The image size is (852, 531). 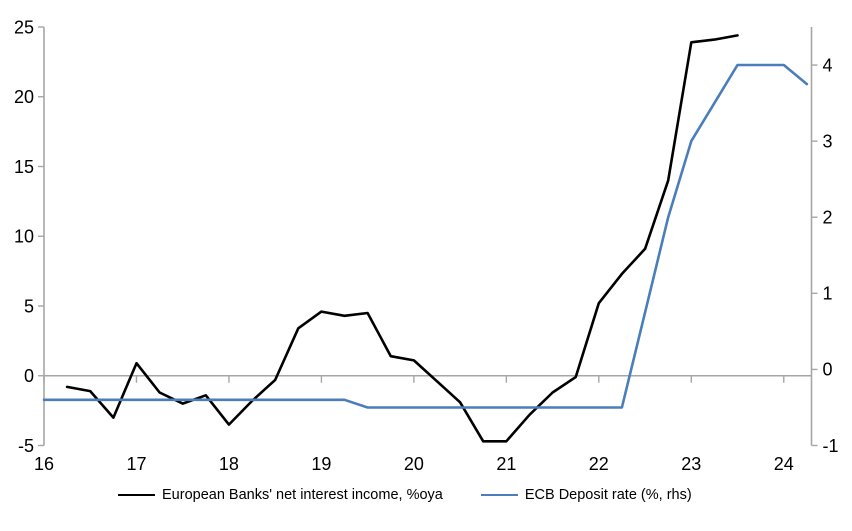 I want to click on x-axis-tick-label: 18, so click(x=229, y=464).